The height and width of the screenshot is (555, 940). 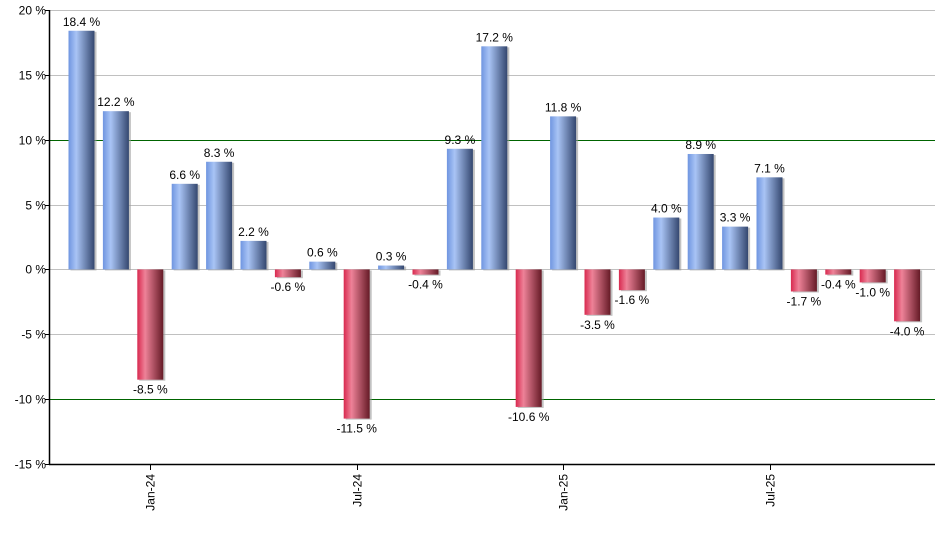 What do you see at coordinates (358, 490) in the screenshot?
I see `x-tick-label: Jul-24` at bounding box center [358, 490].